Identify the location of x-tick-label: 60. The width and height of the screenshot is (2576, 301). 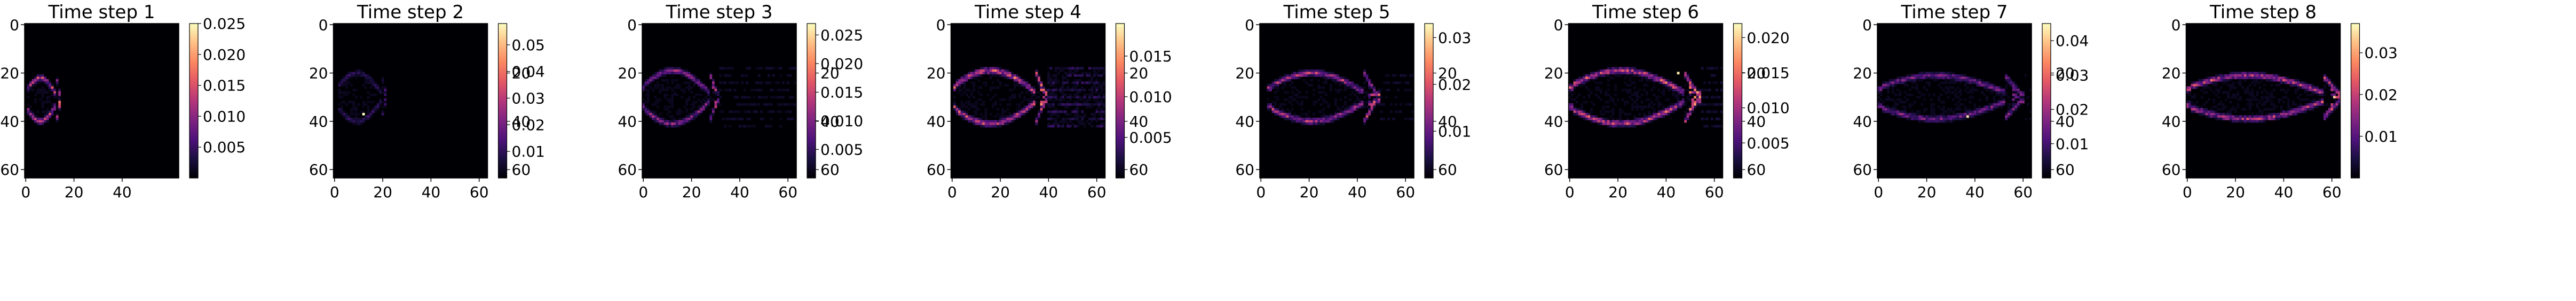
(787, 192).